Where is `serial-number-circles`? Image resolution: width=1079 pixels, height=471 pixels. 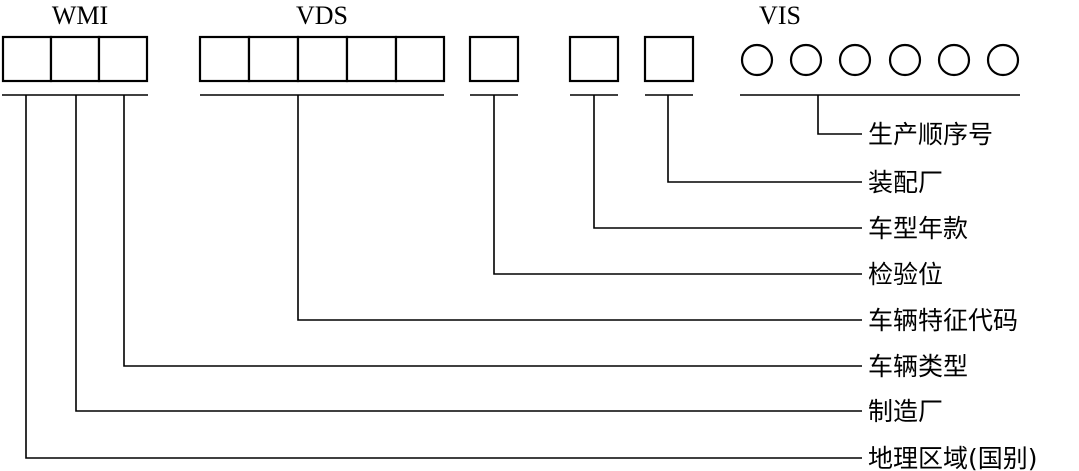 serial-number-circles is located at coordinates (880, 60).